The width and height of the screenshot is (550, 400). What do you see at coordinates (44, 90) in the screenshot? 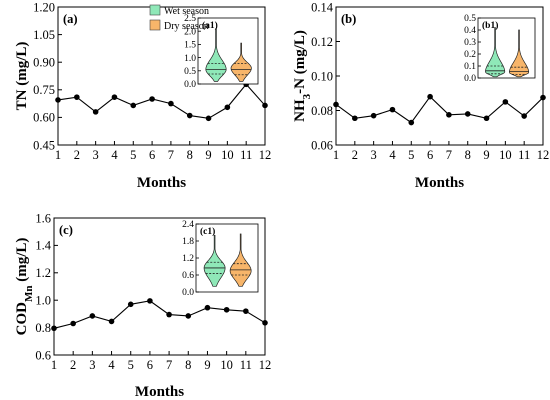
I see `y-tick-label: 0.75` at bounding box center [44, 90].